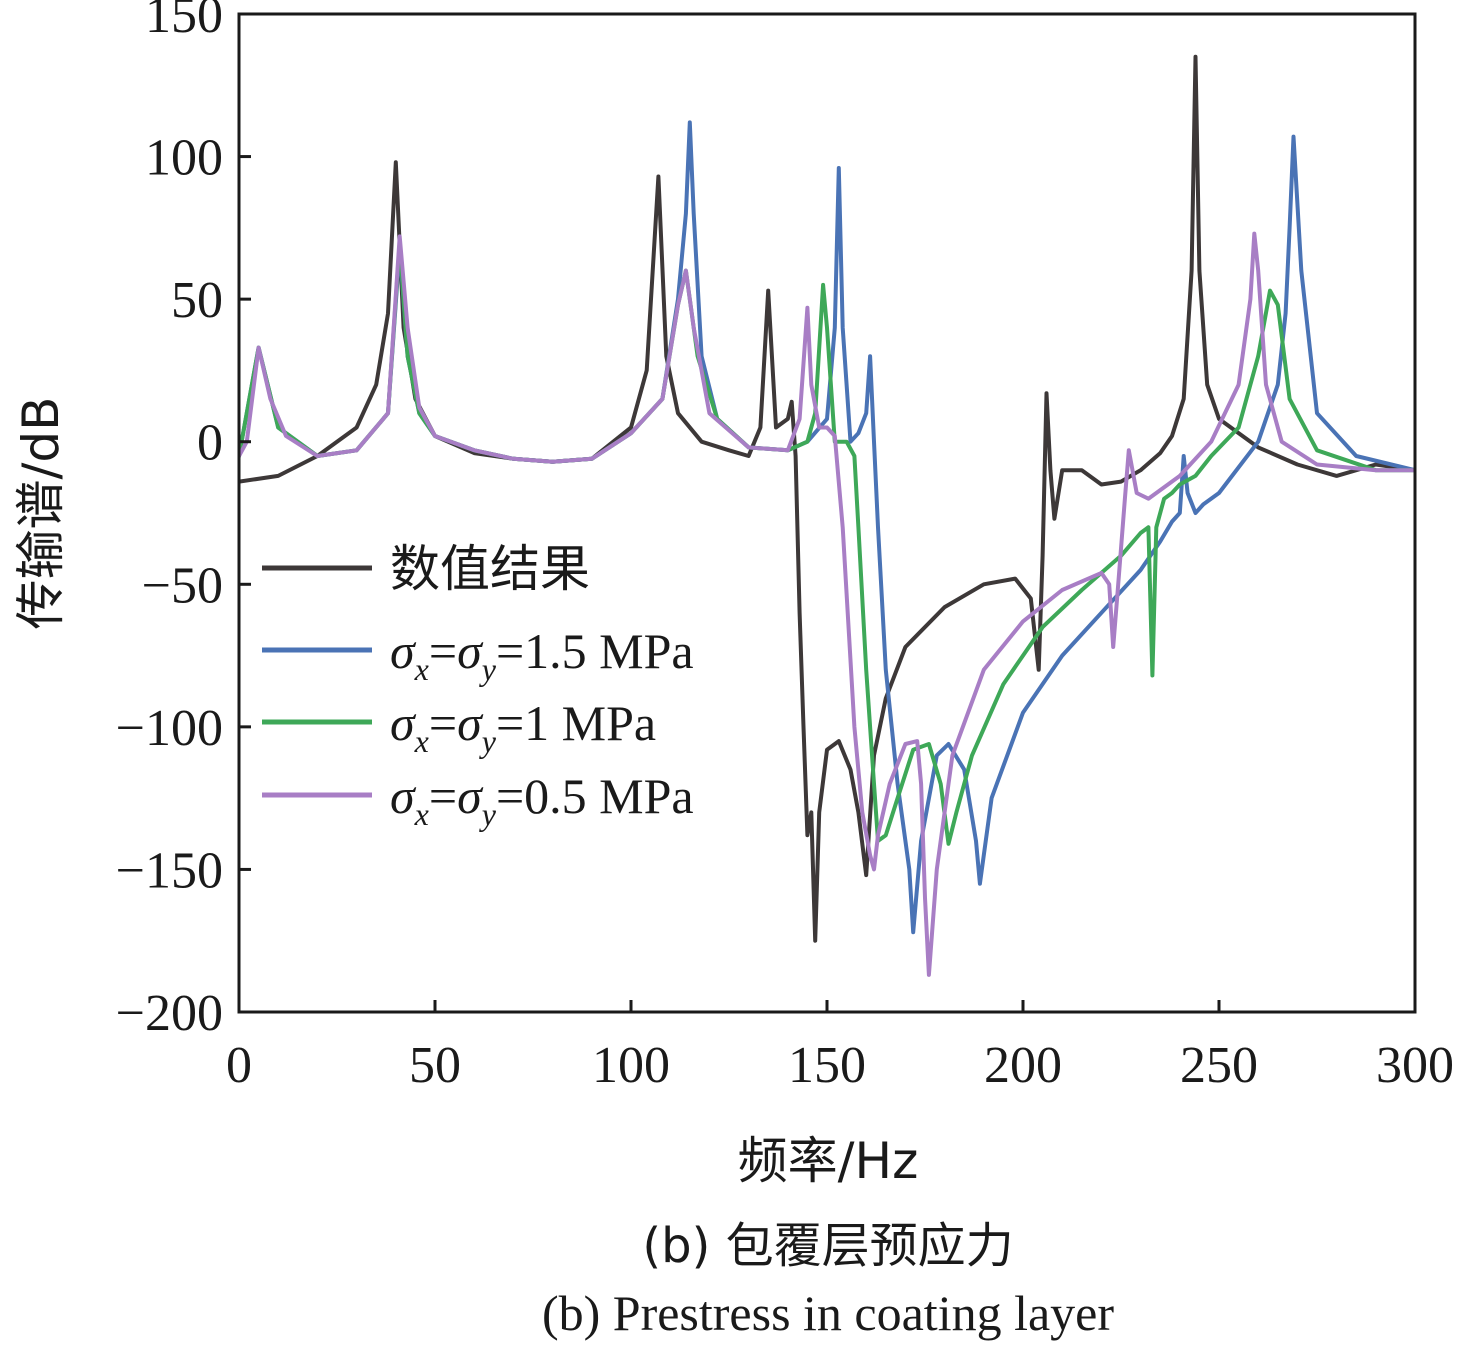 This screenshot has height=1352, width=1472. Describe the element at coordinates (182, 585) in the screenshot. I see `y-tick-label: −50` at that location.